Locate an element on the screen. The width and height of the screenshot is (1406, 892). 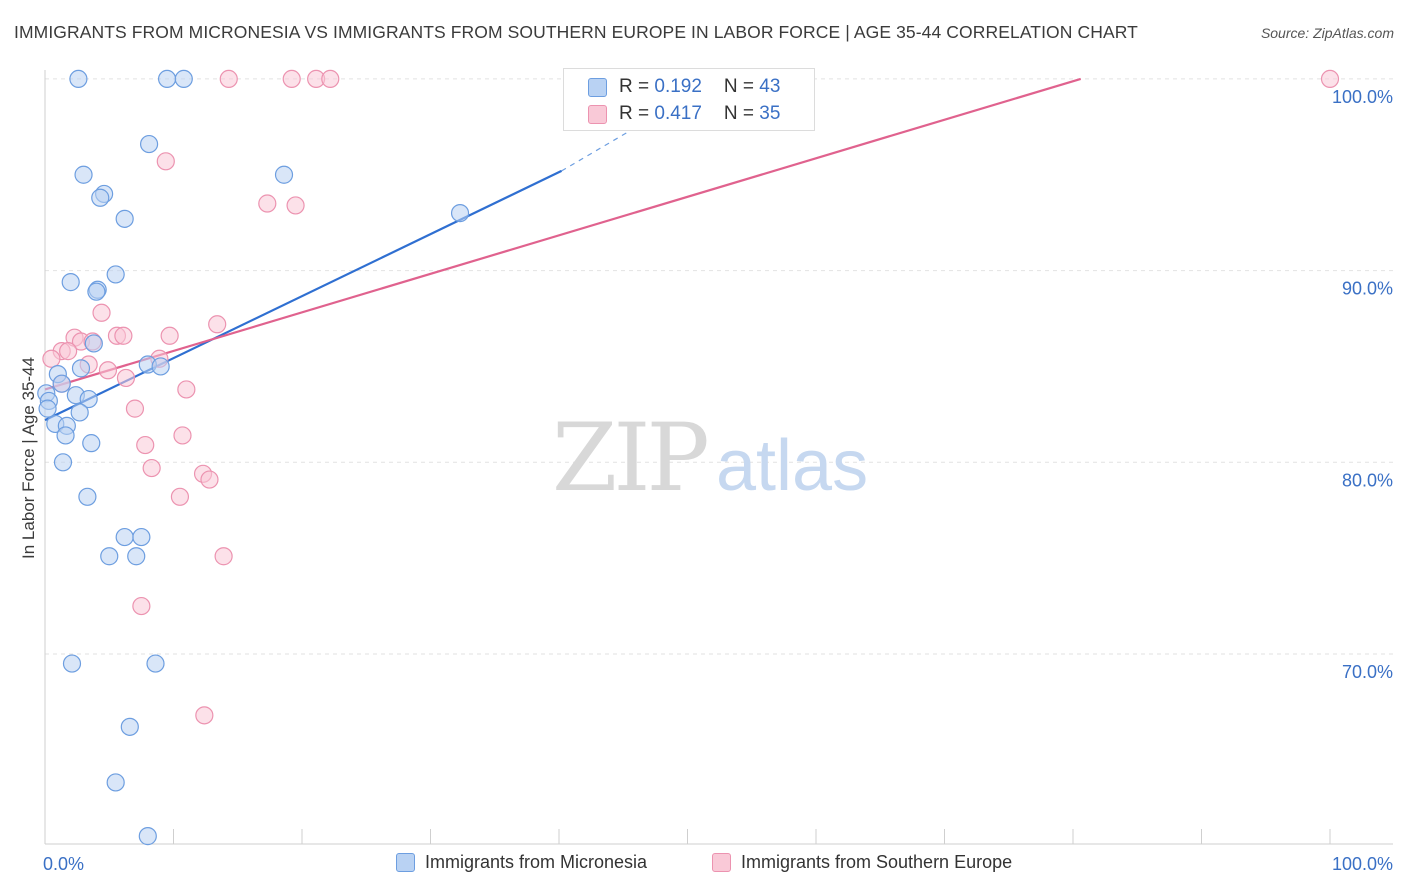
correlation-legend: R = 0.192 N = 43 R = 0.417 N = 35 is located at coordinates (689, 99).